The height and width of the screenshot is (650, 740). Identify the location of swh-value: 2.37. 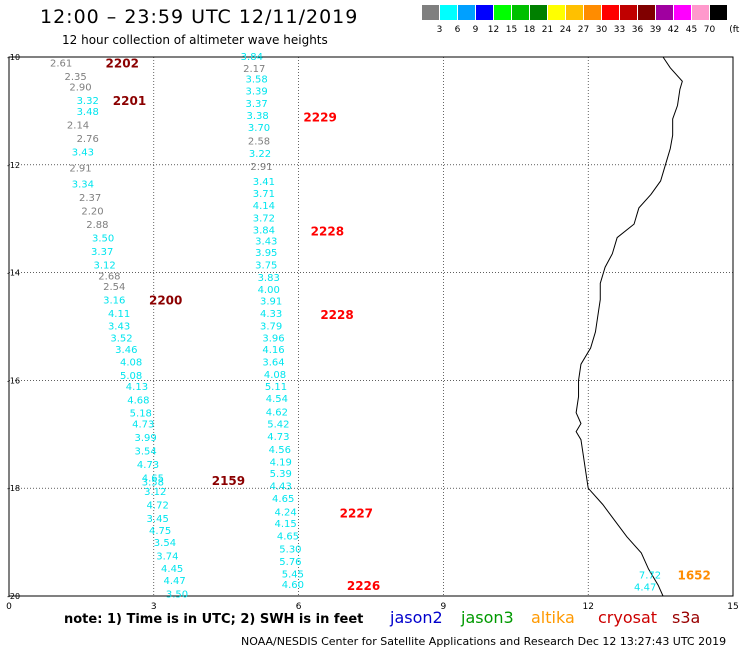
(90, 198).